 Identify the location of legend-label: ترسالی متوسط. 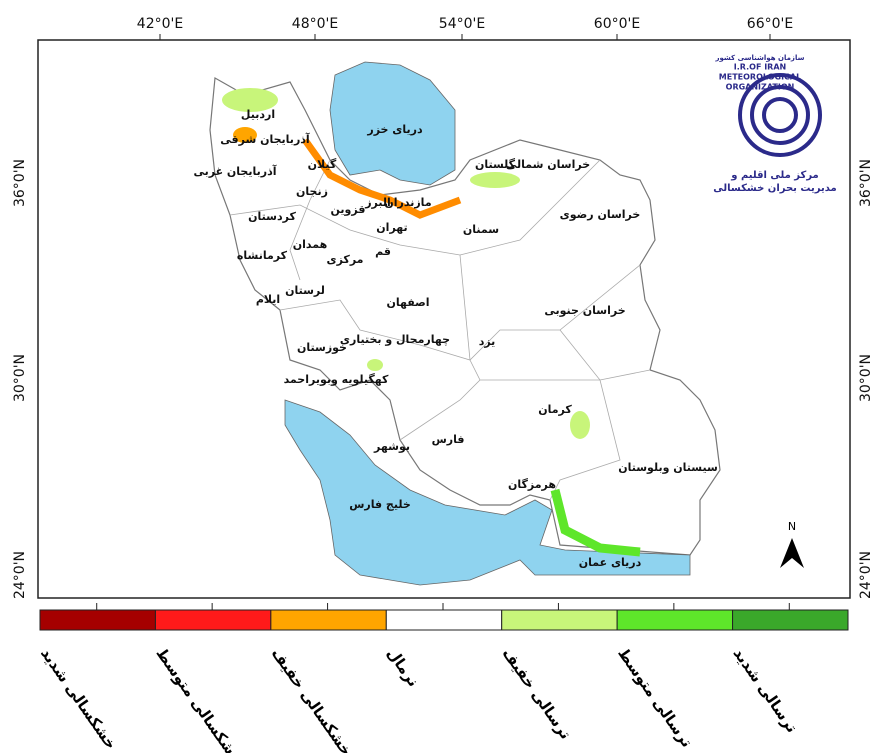
(655, 698).